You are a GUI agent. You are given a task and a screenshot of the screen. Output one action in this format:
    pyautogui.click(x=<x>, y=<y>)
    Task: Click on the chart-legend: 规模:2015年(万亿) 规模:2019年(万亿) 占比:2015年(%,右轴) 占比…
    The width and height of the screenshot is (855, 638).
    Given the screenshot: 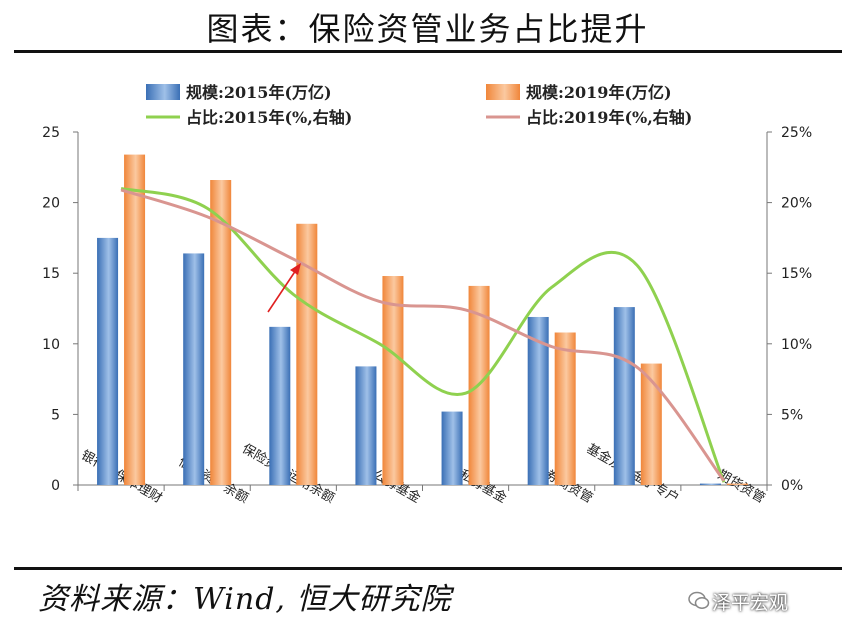 What is the action you would take?
    pyautogui.click(x=419, y=105)
    